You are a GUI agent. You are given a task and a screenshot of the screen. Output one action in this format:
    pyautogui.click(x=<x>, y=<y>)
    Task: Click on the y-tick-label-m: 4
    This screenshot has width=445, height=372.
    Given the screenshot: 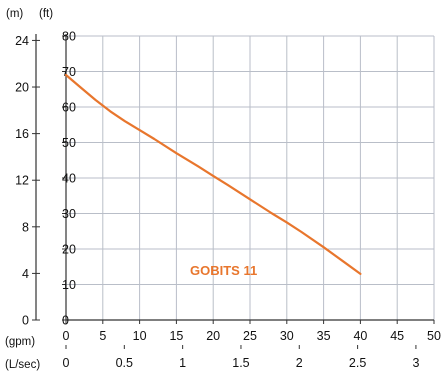 What is the action you would take?
    pyautogui.click(x=25, y=274)
    